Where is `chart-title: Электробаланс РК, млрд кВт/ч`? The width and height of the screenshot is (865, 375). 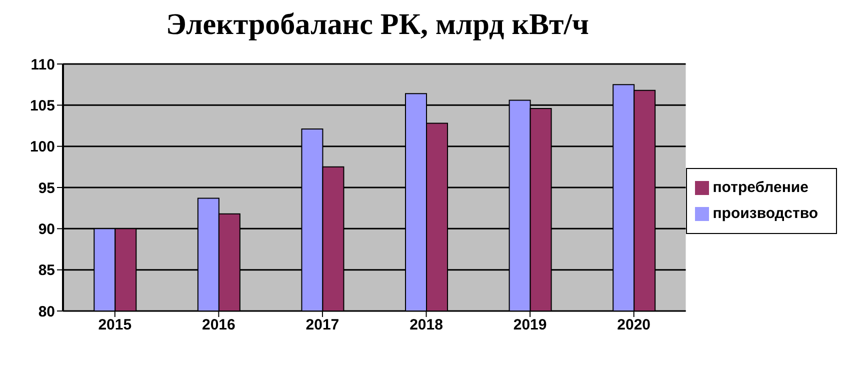
chart-title: Электробаланс РК, млрд кВт/ч is located at coordinates (377, 25).